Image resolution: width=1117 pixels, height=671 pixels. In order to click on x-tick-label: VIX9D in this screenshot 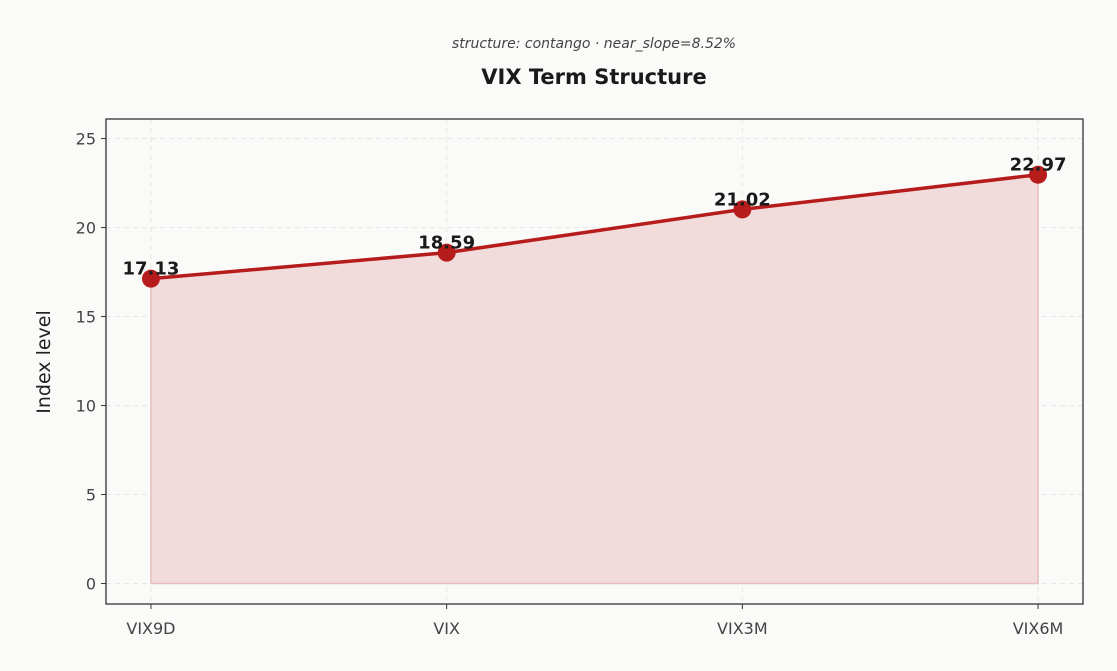, I will do `click(150, 628)`.